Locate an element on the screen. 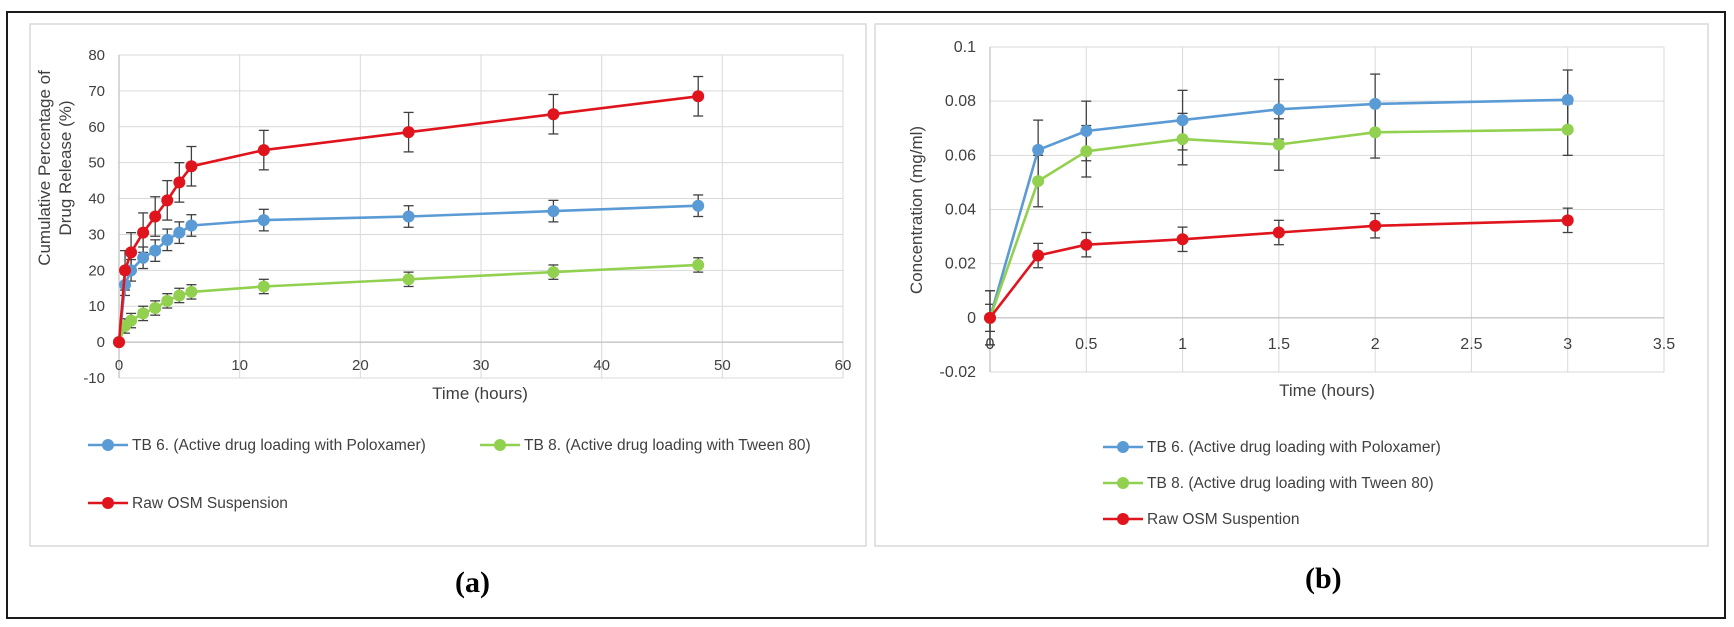 The width and height of the screenshot is (1734, 627). y-axis-title: Concentration (mg/ml) is located at coordinates (916, 210).